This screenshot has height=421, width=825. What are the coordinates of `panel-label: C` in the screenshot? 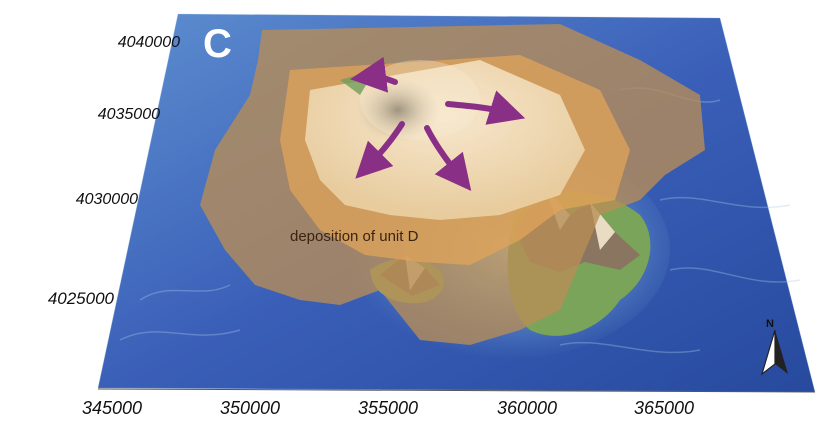 It's located at (217, 44).